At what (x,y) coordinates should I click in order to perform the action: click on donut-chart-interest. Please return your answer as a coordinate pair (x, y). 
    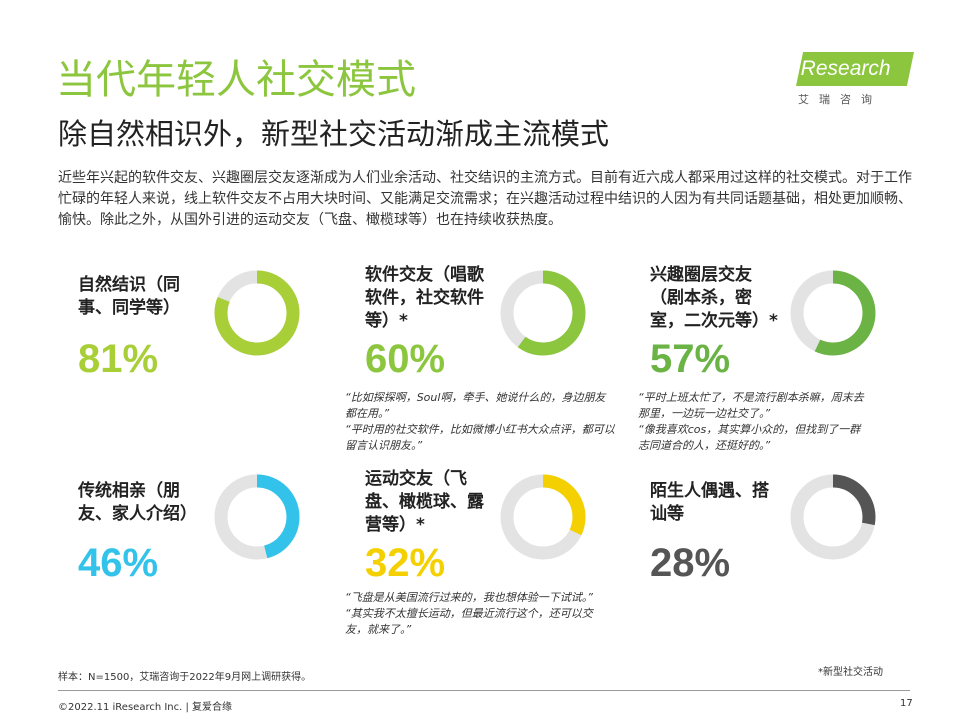
    Looking at the image, I should click on (833, 313).